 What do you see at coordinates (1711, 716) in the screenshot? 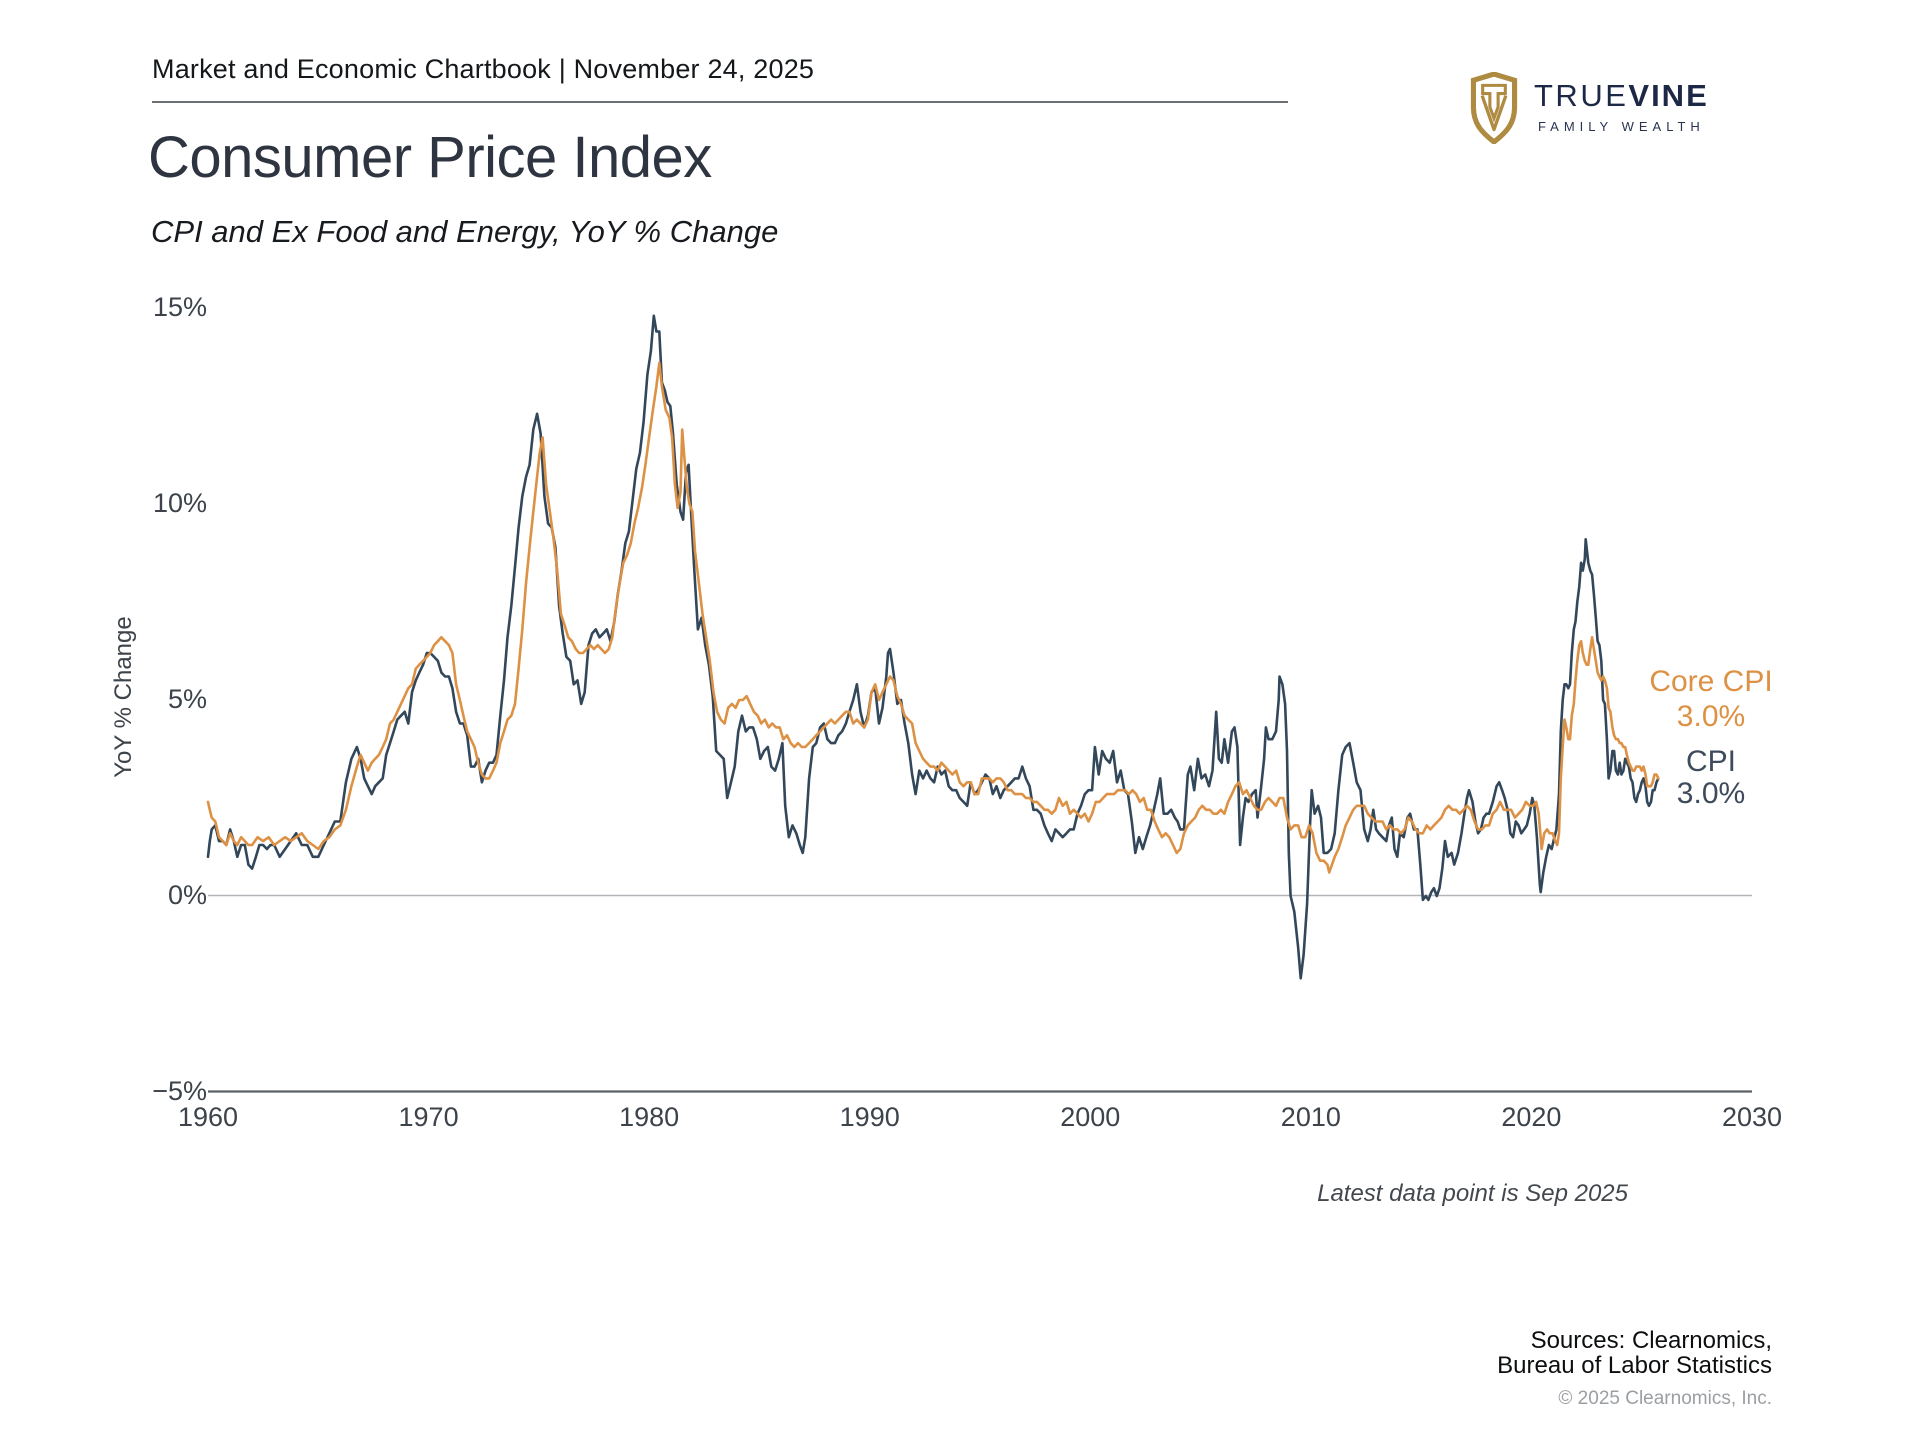
I see `legend-core-cpi-value: 3.0%` at bounding box center [1711, 716].